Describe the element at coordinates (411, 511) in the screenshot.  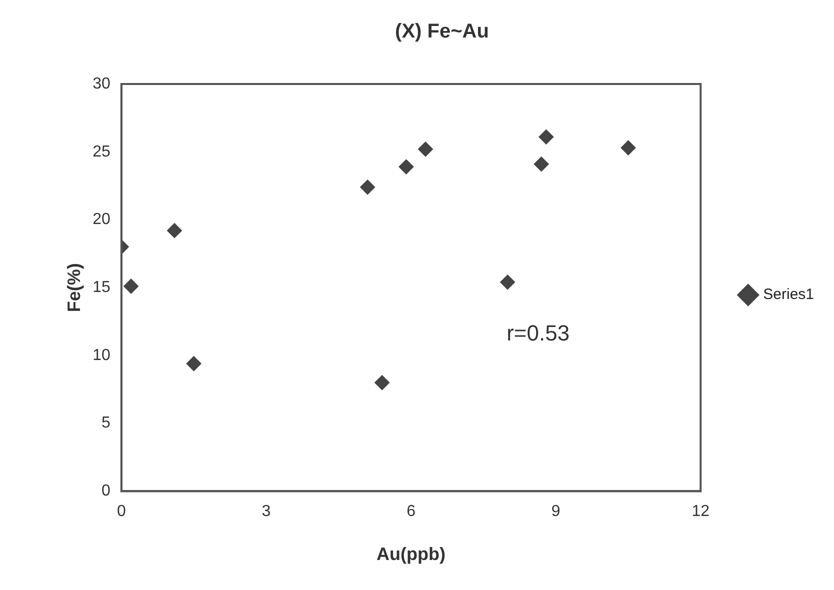
I see `x-tick-label: 6` at that location.